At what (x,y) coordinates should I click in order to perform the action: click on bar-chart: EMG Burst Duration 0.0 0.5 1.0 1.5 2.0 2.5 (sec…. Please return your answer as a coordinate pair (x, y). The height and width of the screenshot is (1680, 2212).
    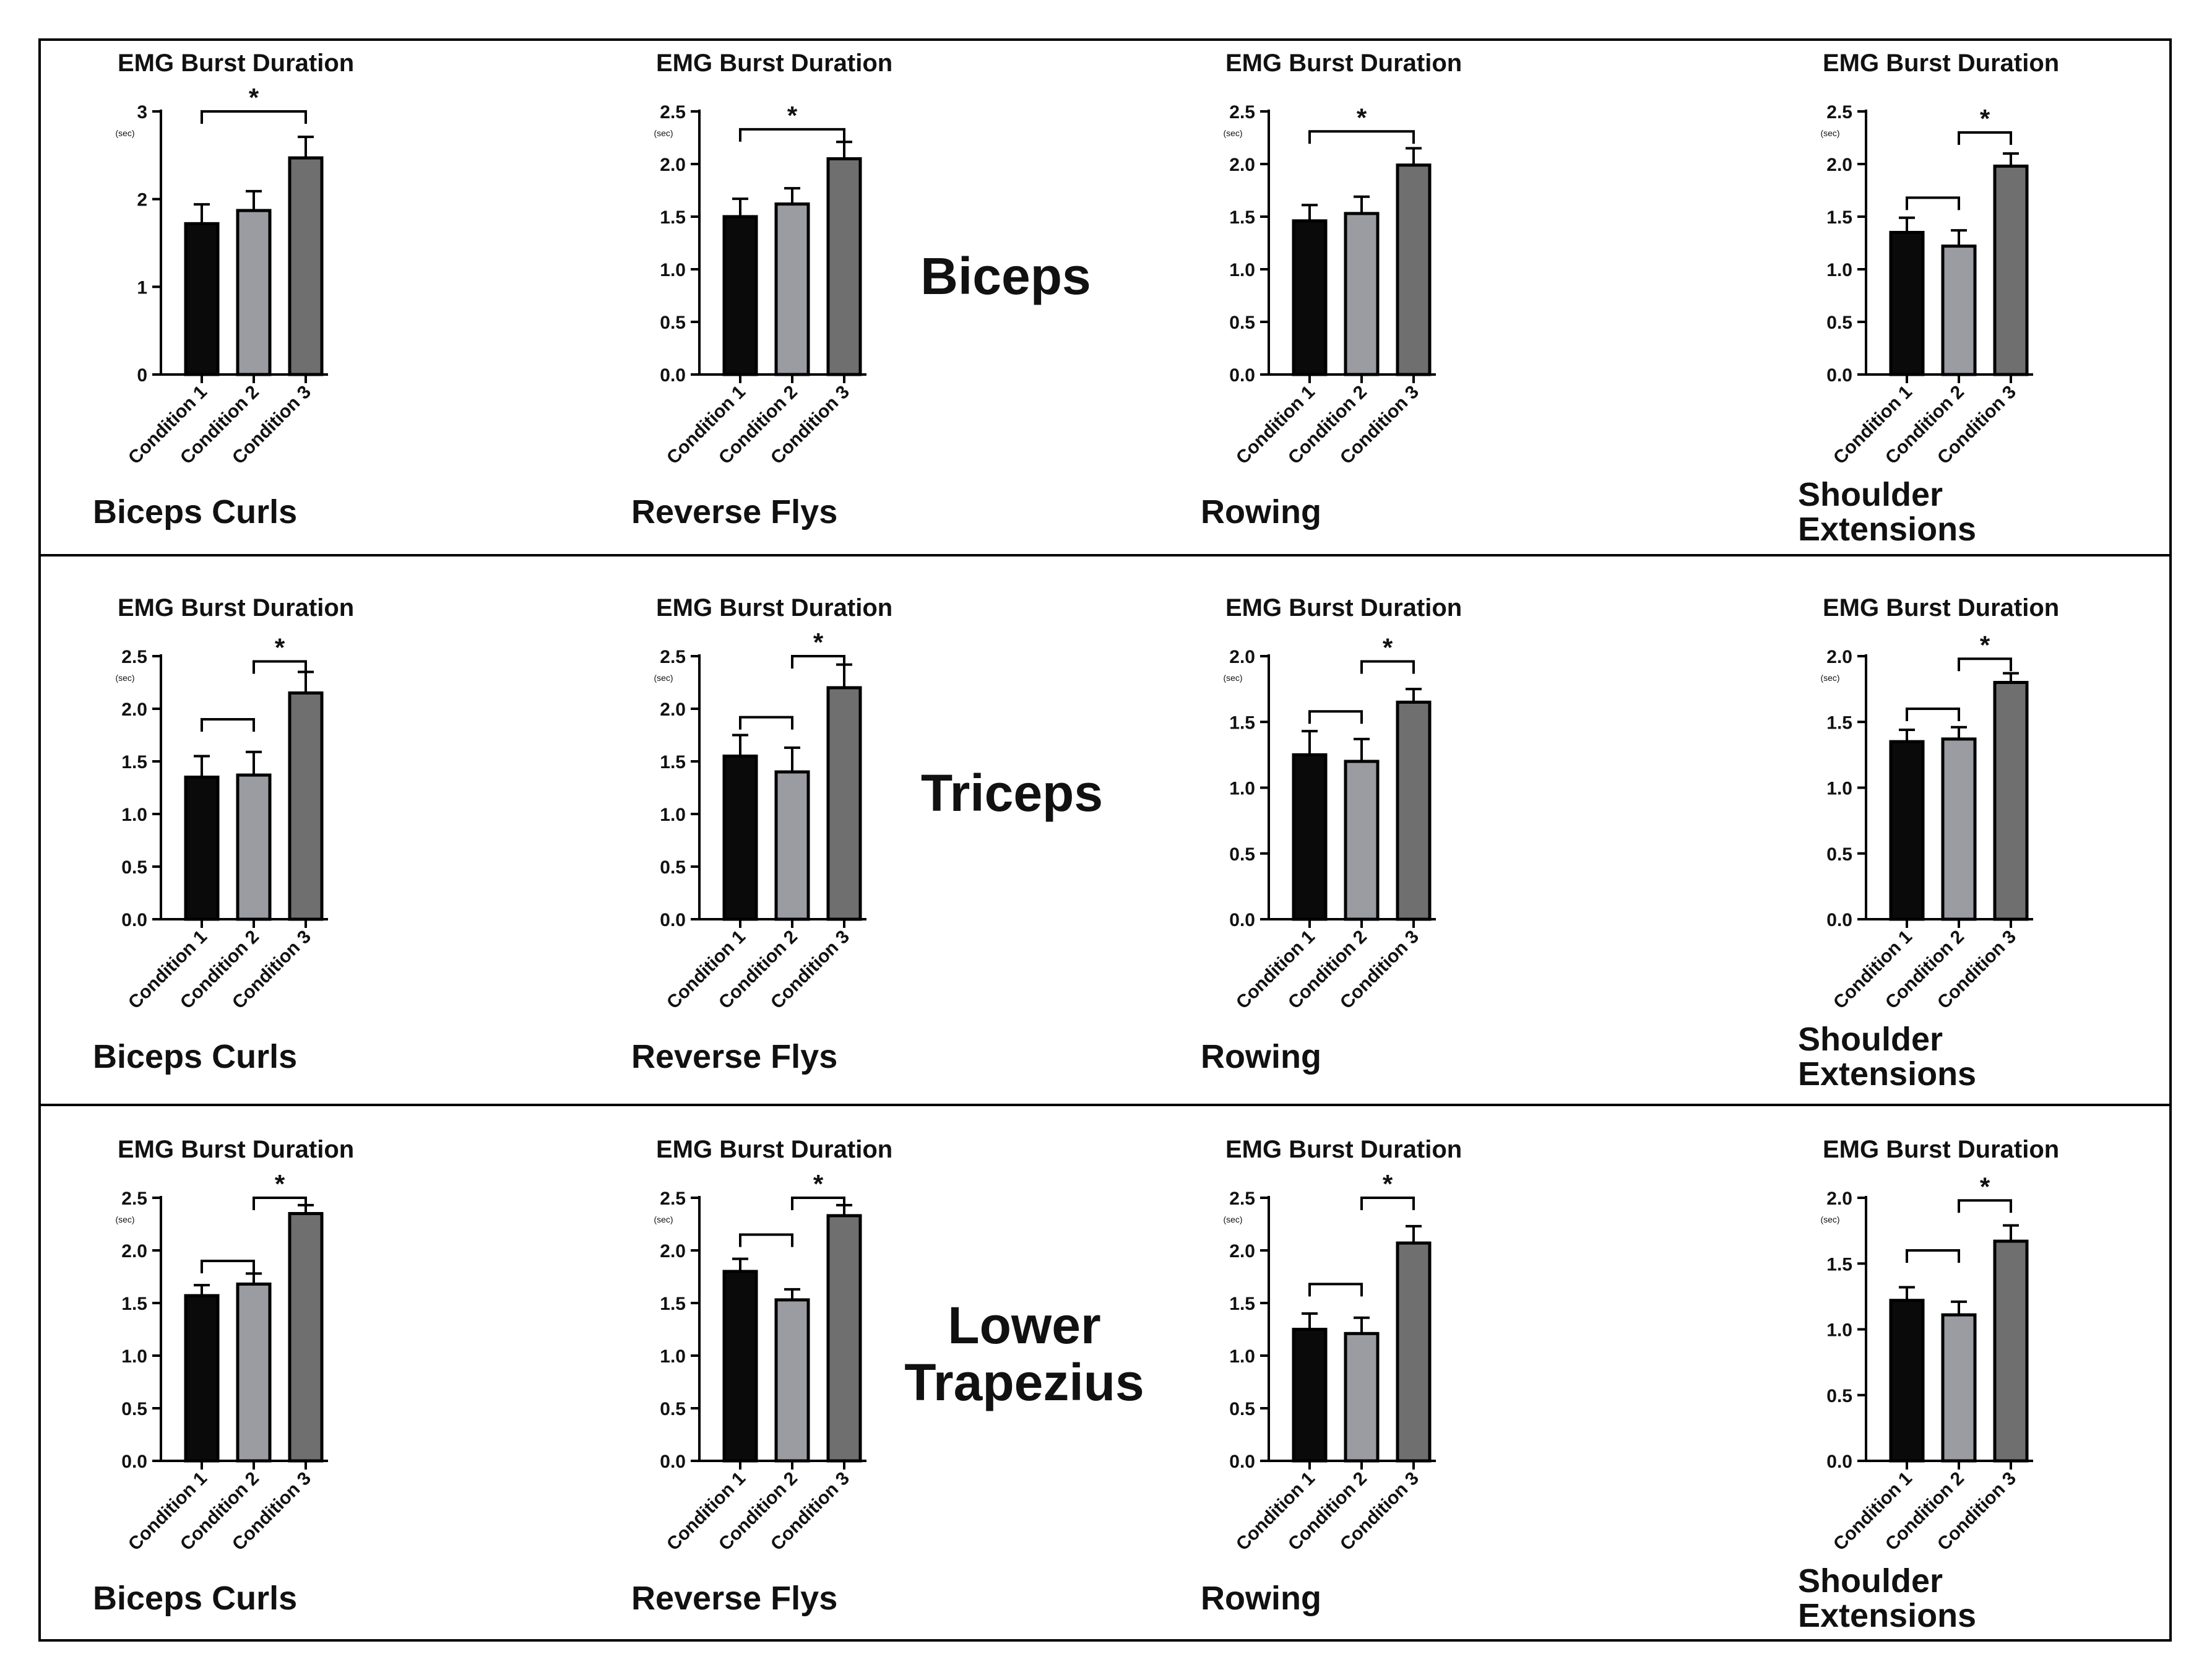
    Looking at the image, I should click on (761, 1377).